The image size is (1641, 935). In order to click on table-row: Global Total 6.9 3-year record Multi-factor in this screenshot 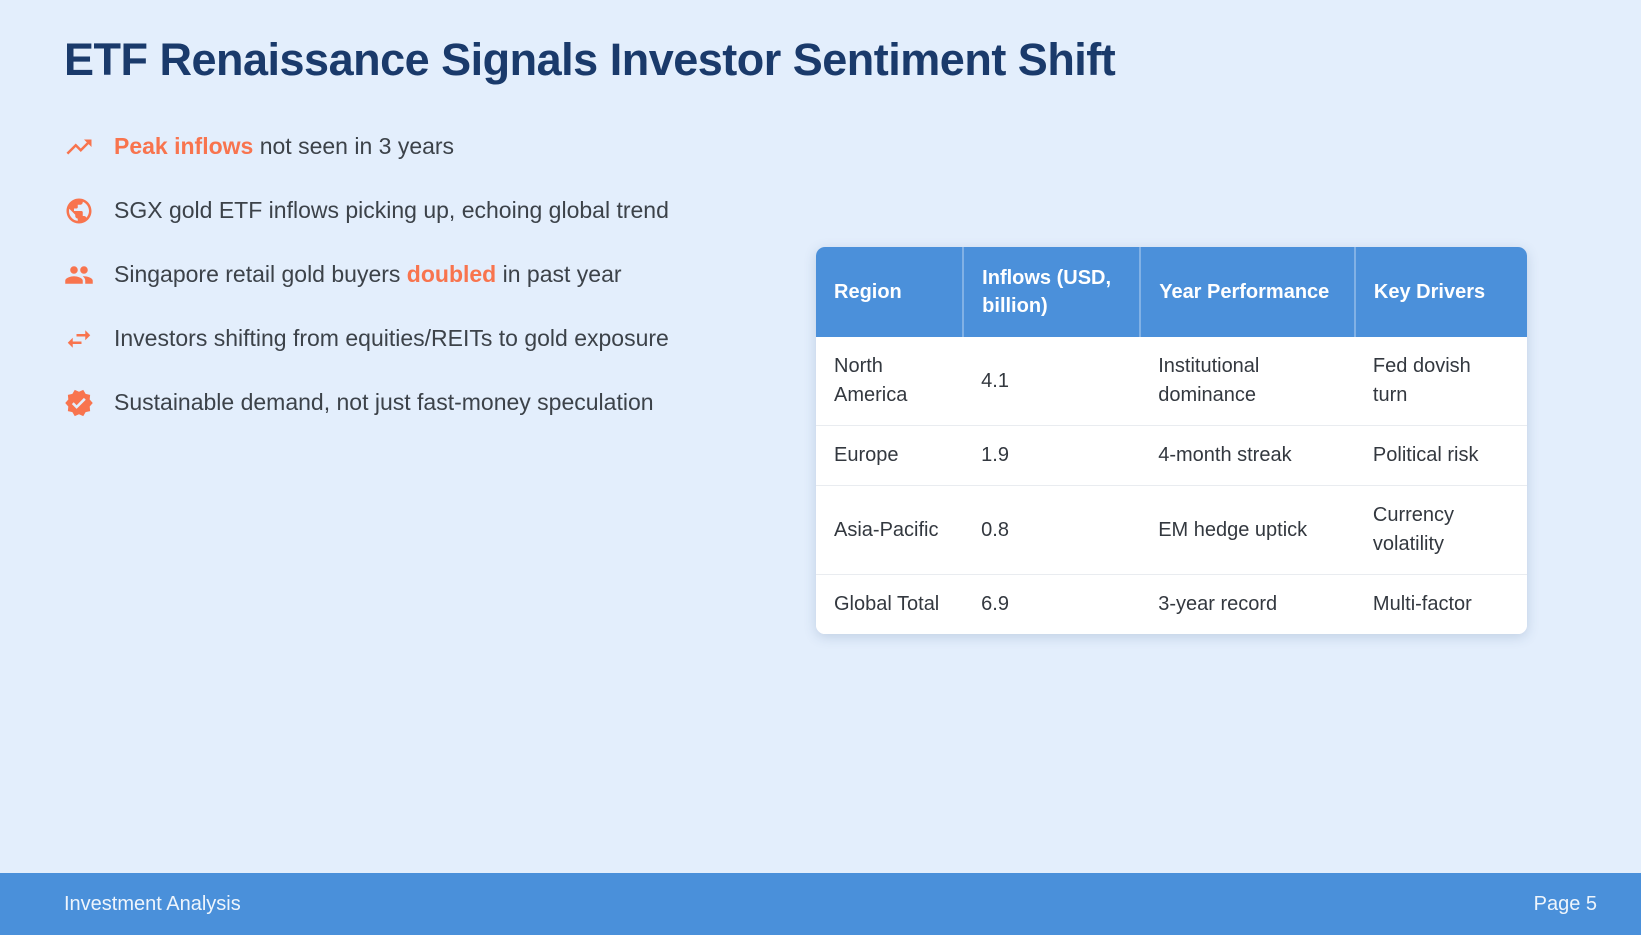, I will do `click(1171, 604)`.